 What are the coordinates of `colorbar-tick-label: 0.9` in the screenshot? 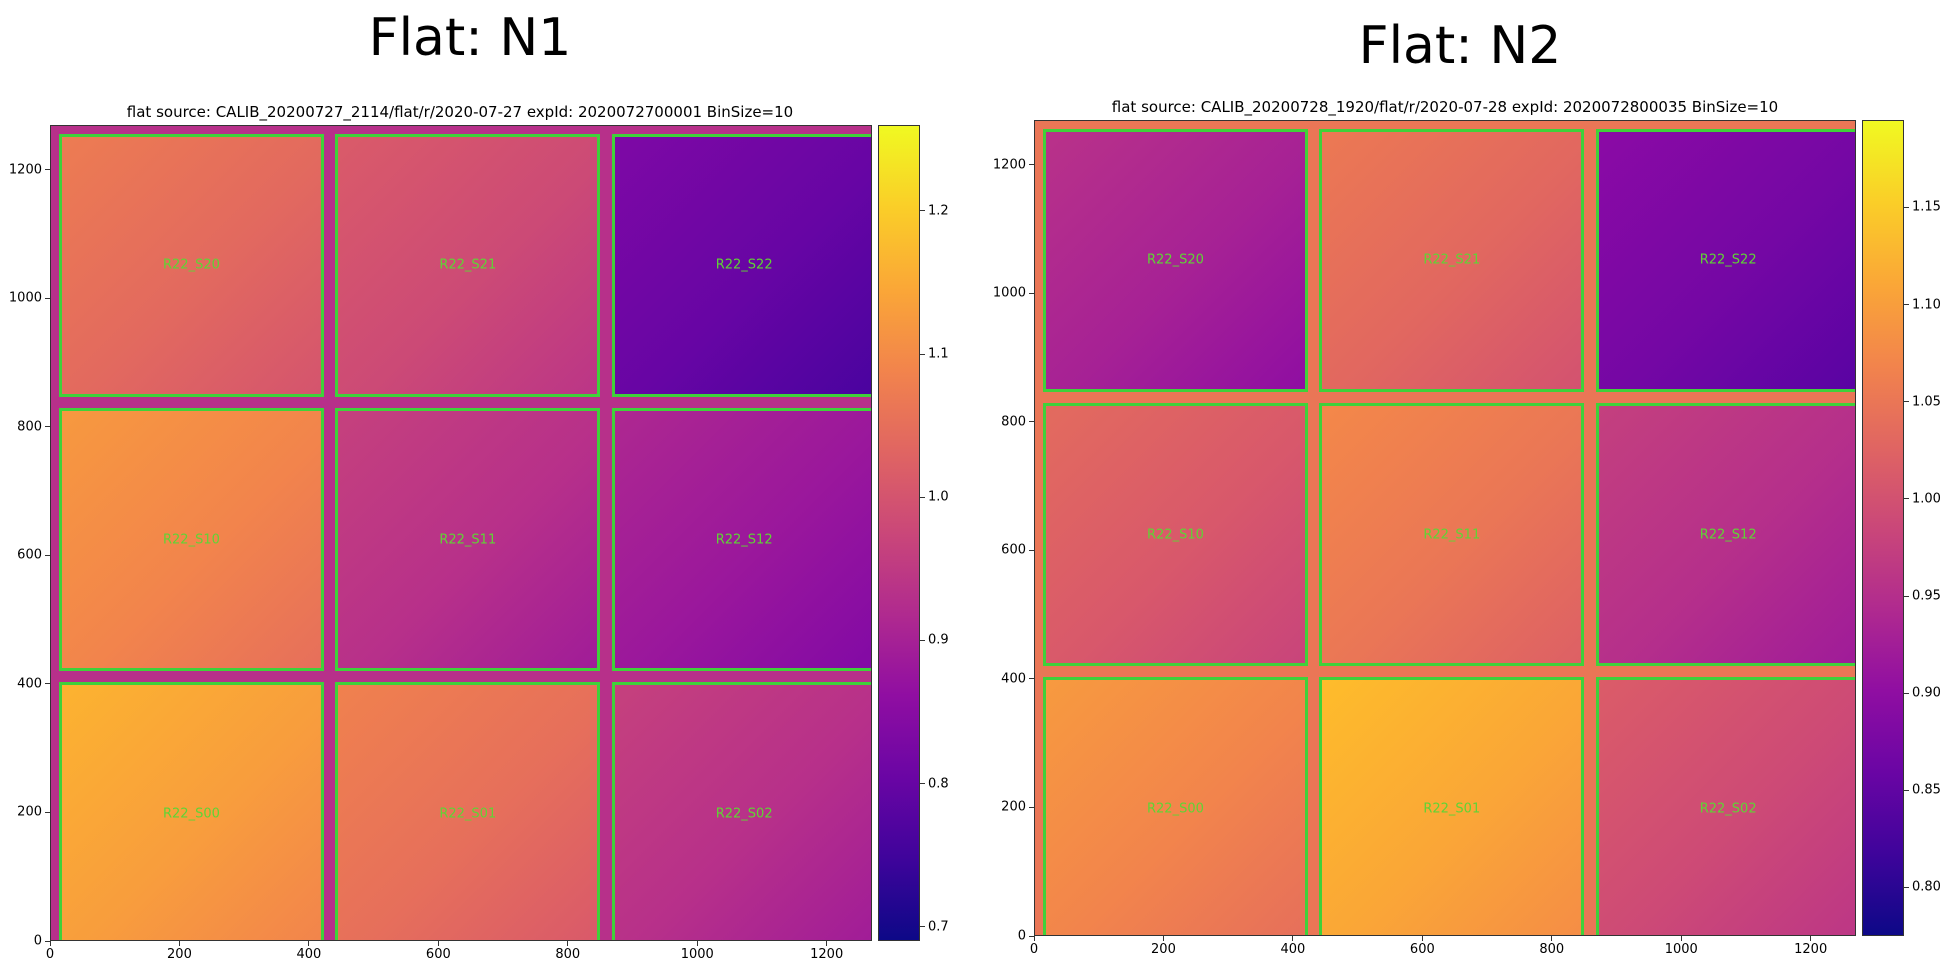 It's located at (938, 640).